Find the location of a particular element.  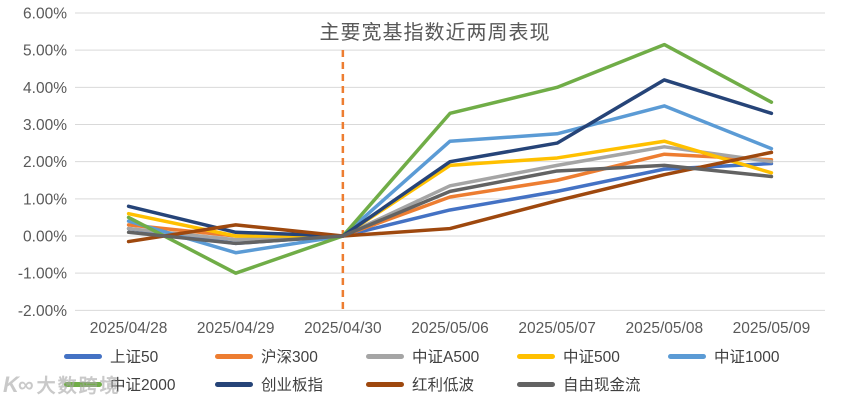

x-axis-tick-label: 2025/04/28 is located at coordinates (129, 328).